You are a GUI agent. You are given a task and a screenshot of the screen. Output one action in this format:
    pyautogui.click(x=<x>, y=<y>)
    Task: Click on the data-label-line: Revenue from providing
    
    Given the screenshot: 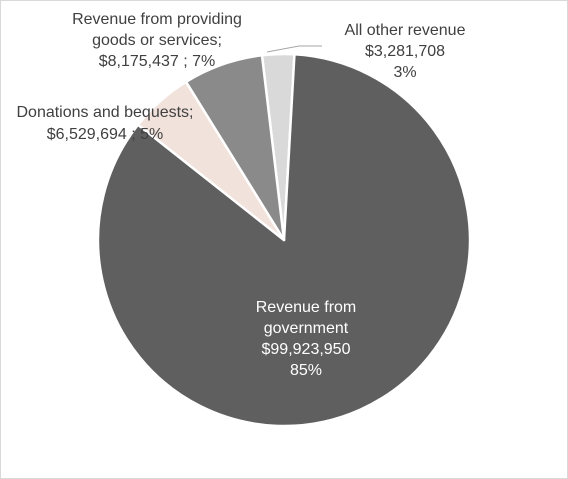 What is the action you would take?
    pyautogui.click(x=157, y=19)
    